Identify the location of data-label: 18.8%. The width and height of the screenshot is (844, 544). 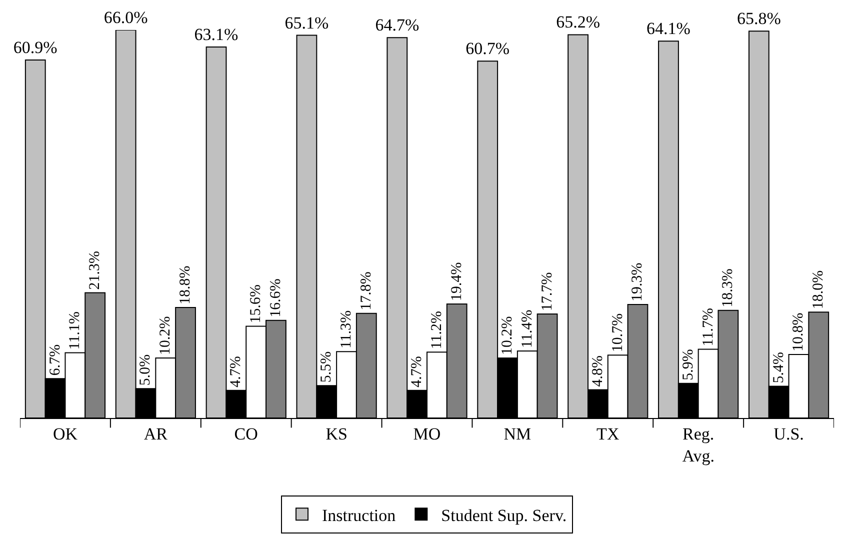
(186, 285).